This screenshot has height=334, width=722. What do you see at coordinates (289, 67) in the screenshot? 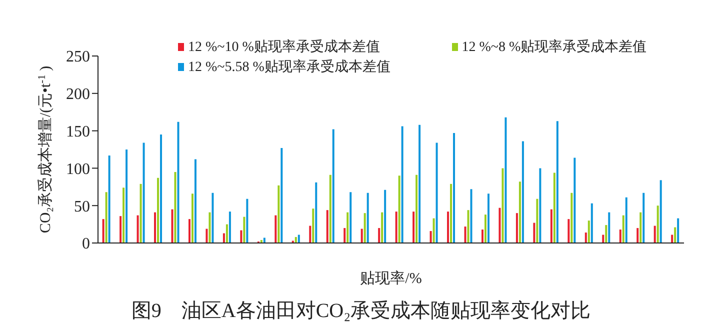
I see `legend-label: 12 %~5.58 %贴现率承受成本差值` at bounding box center [289, 67].